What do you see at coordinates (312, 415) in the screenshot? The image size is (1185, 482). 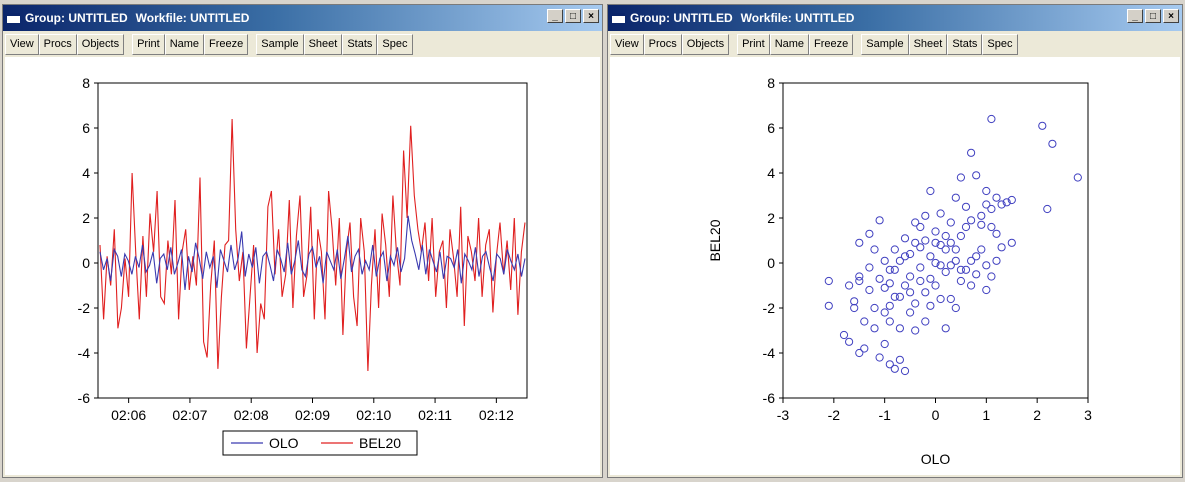 I see `x-tick-label: 02:09` at bounding box center [312, 415].